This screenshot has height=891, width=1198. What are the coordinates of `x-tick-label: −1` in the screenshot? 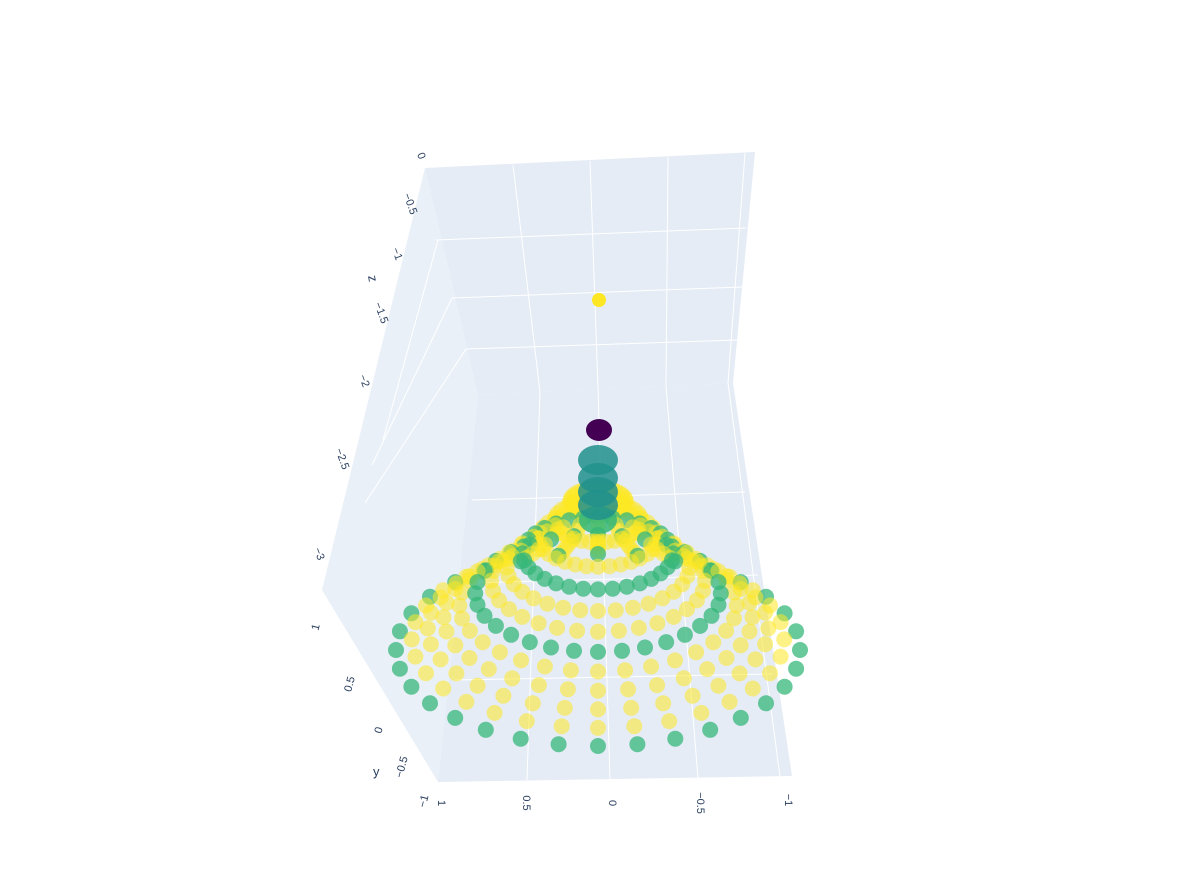 It's located at (788, 800).